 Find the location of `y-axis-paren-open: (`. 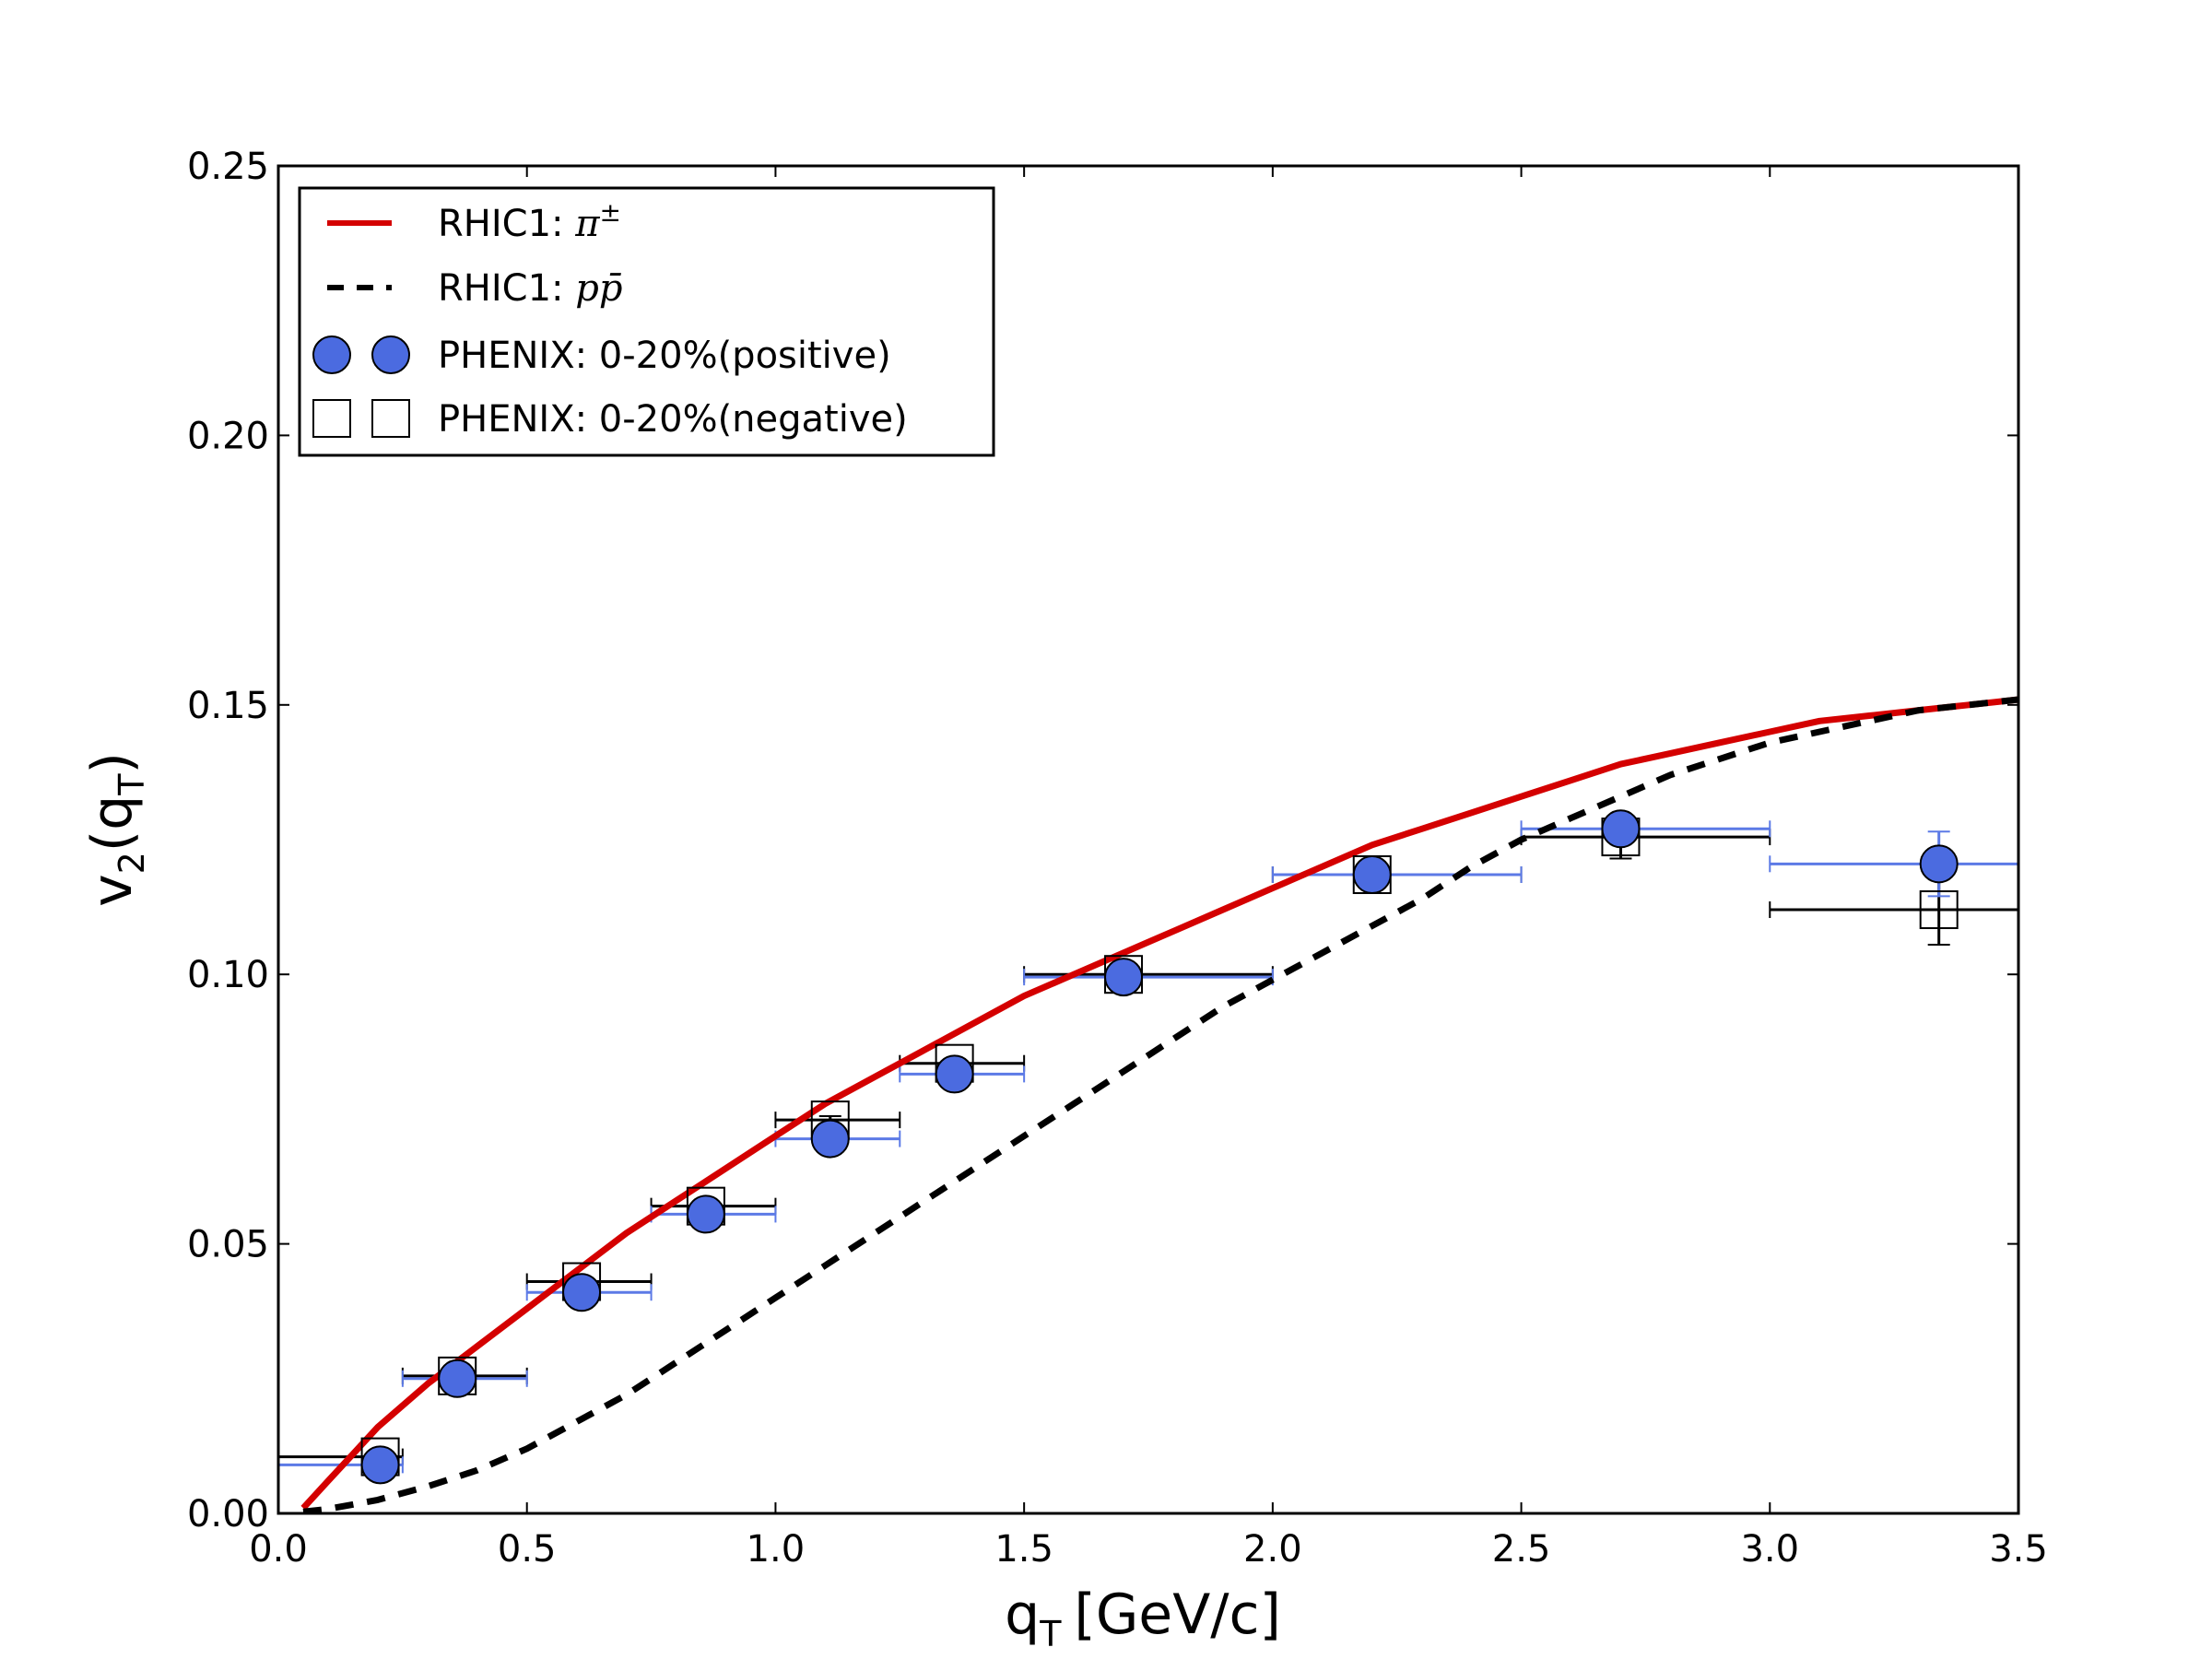

y-axis-paren-open: ( is located at coordinates (112, 841).